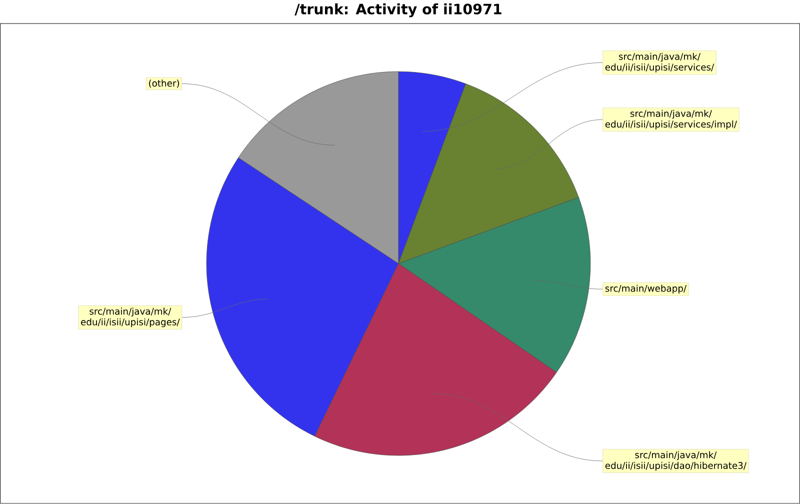 Image resolution: width=800 pixels, height=504 pixels. What do you see at coordinates (675, 461) in the screenshot?
I see `slice-label: src/main/java/mk/ edu/ii/isii/upisi/dao/hibernate3/` at bounding box center [675, 461].